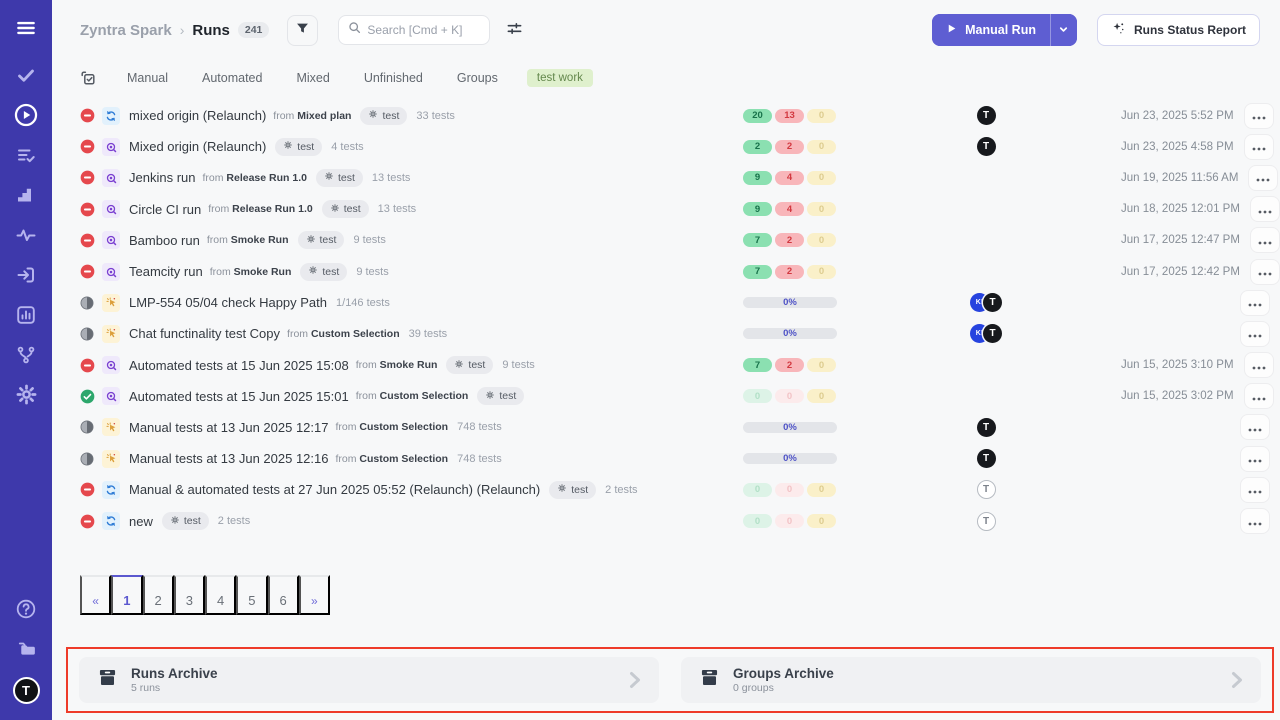  Describe the element at coordinates (790, 334) in the screenshot. I see `progress-bar: 0%` at that location.